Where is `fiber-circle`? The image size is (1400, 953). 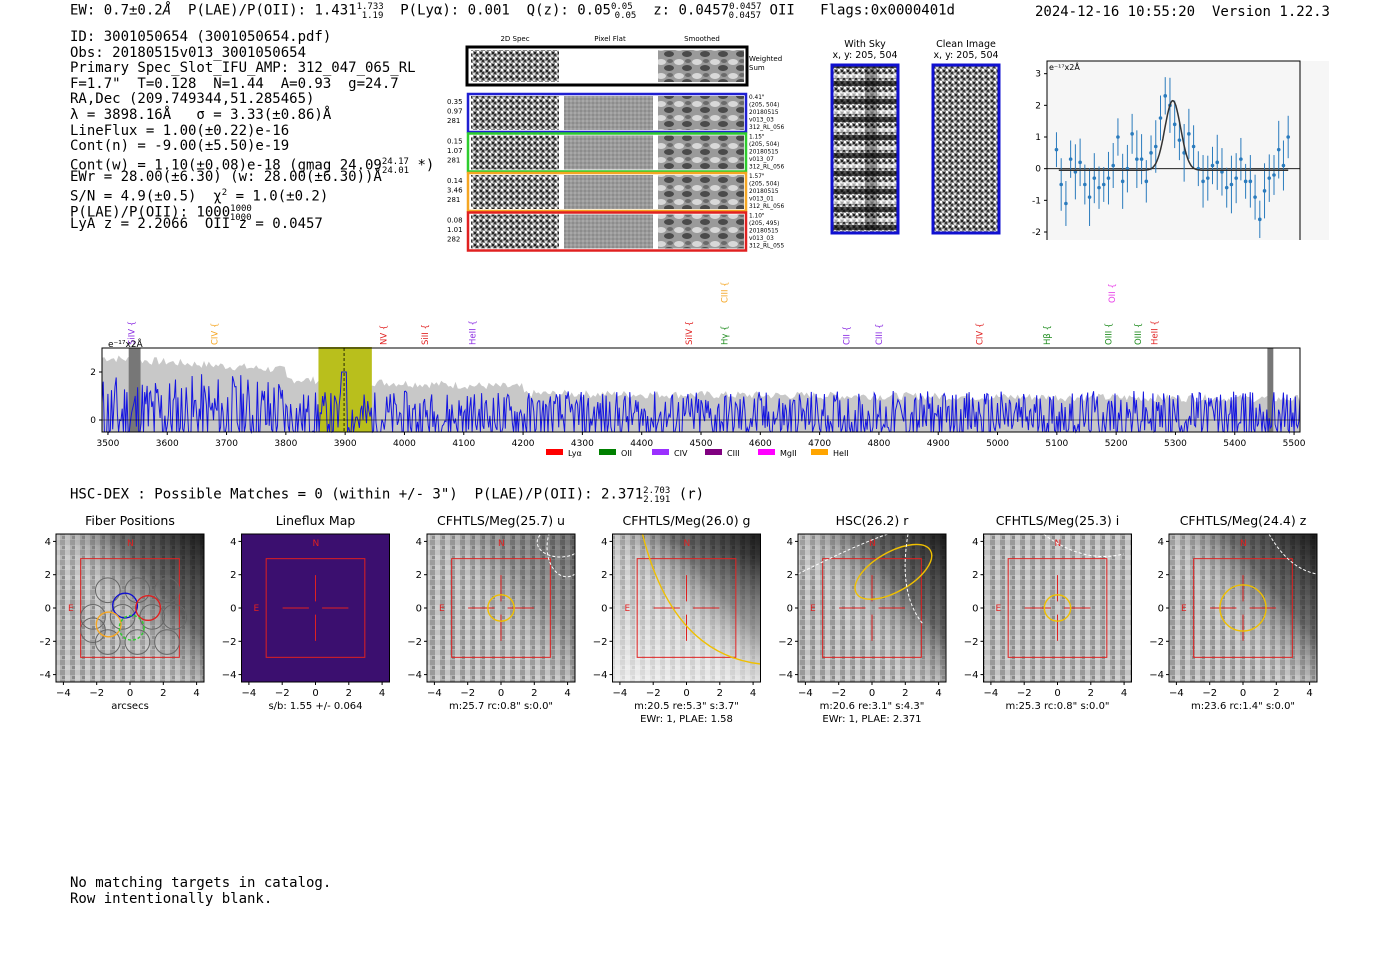 fiber-circle is located at coordinates (137, 642).